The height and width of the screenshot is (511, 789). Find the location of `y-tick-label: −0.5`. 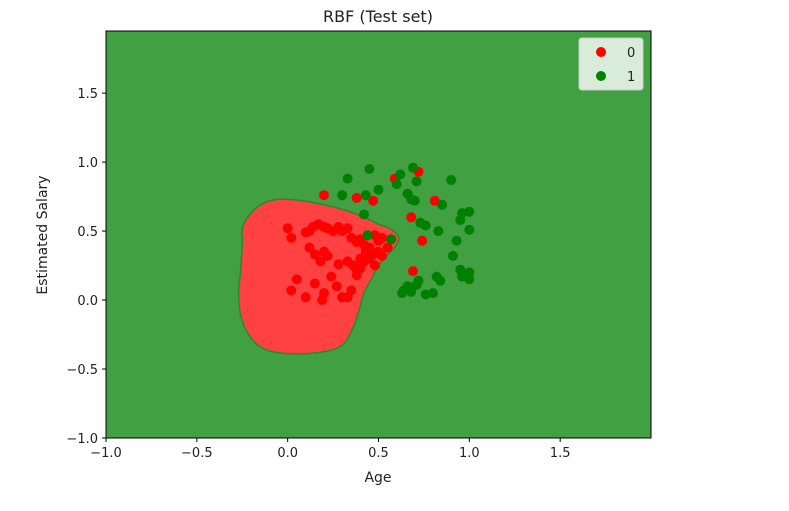

y-tick-label: −0.5 is located at coordinates (82, 370).